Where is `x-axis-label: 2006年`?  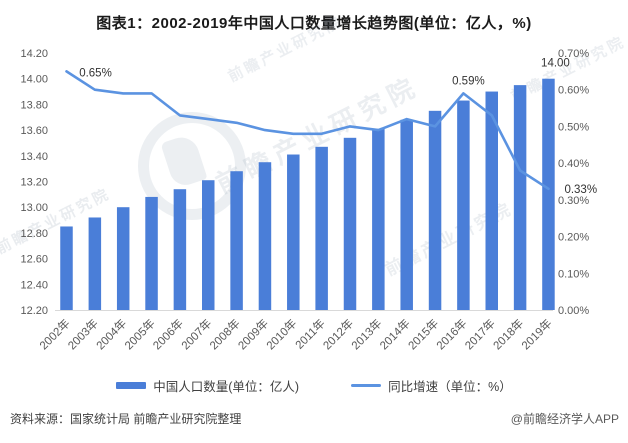
x-axis-label: 2006年 is located at coordinates (168, 334).